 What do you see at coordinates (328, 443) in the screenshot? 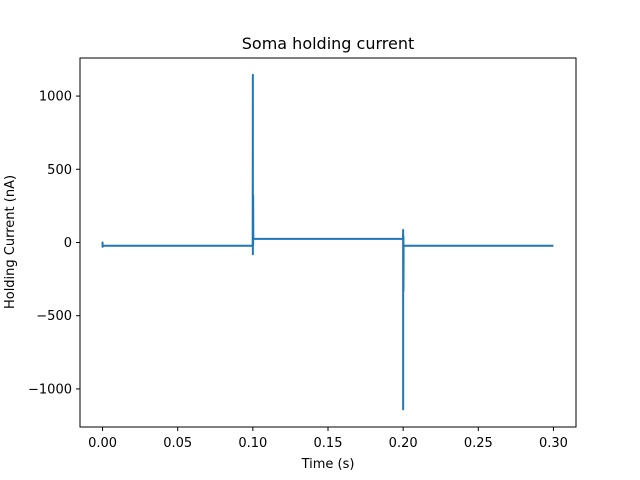
I see `x-tick-label: 0.15` at bounding box center [328, 443].